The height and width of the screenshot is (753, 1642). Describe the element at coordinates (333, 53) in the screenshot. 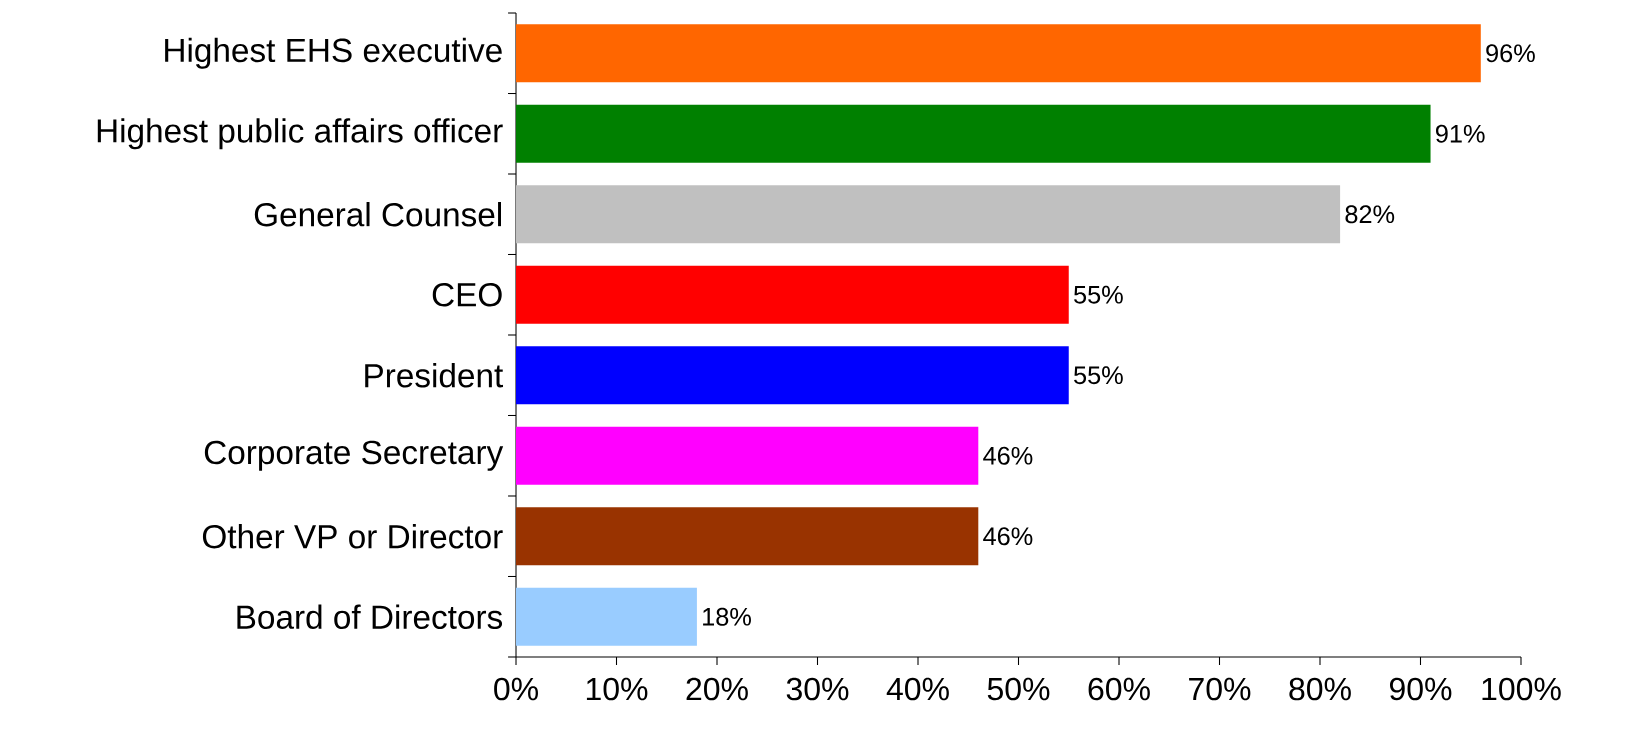

I see `y-tick-label: Highest EHS executive` at that location.